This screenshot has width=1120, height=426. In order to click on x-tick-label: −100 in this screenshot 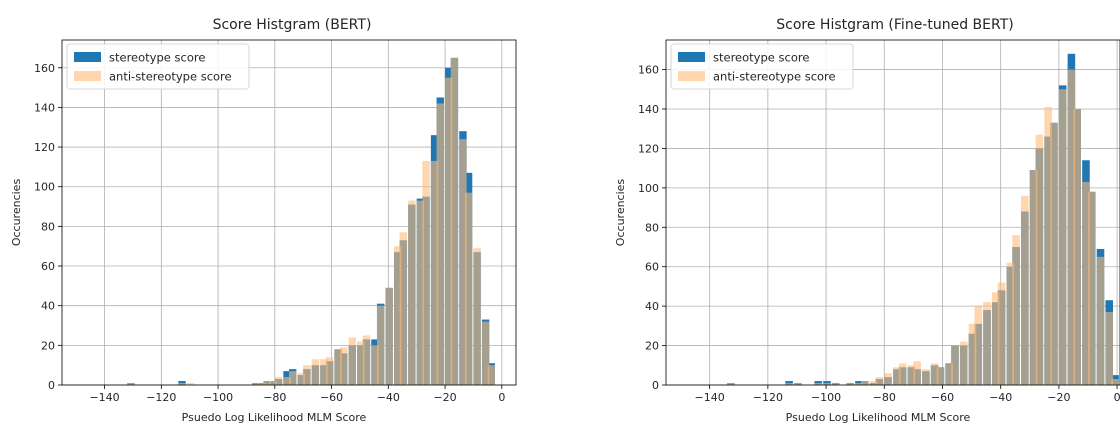, I will do `click(218, 397)`.